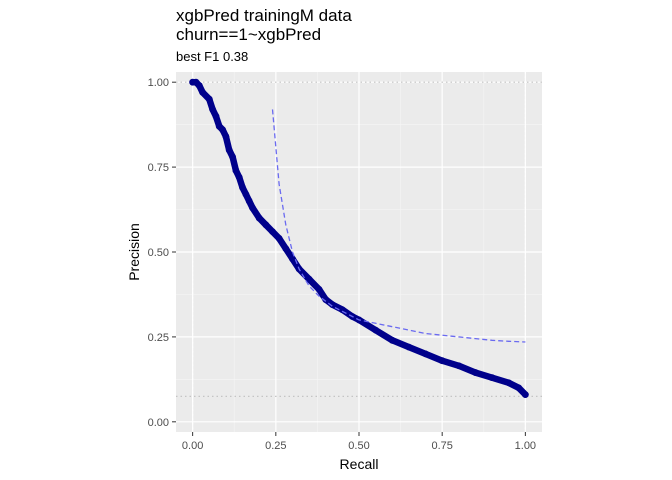 The width and height of the screenshot is (672, 480). I want to click on y-axis-ticks: 0.00 0.25 0.50 0.75 1.00, so click(162, 253).